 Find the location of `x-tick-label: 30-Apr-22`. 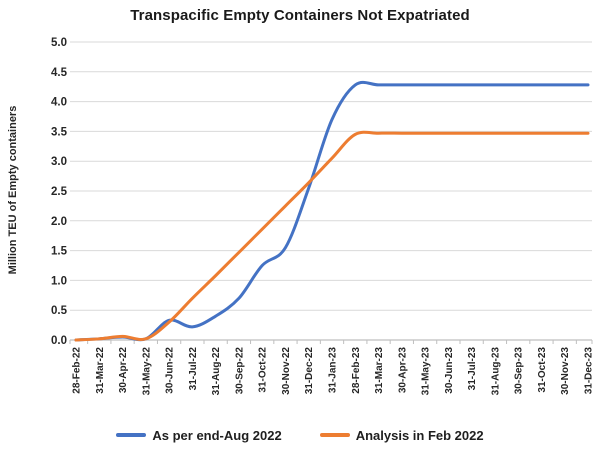

x-tick-label: 30-Apr-22 is located at coordinates (123, 370).